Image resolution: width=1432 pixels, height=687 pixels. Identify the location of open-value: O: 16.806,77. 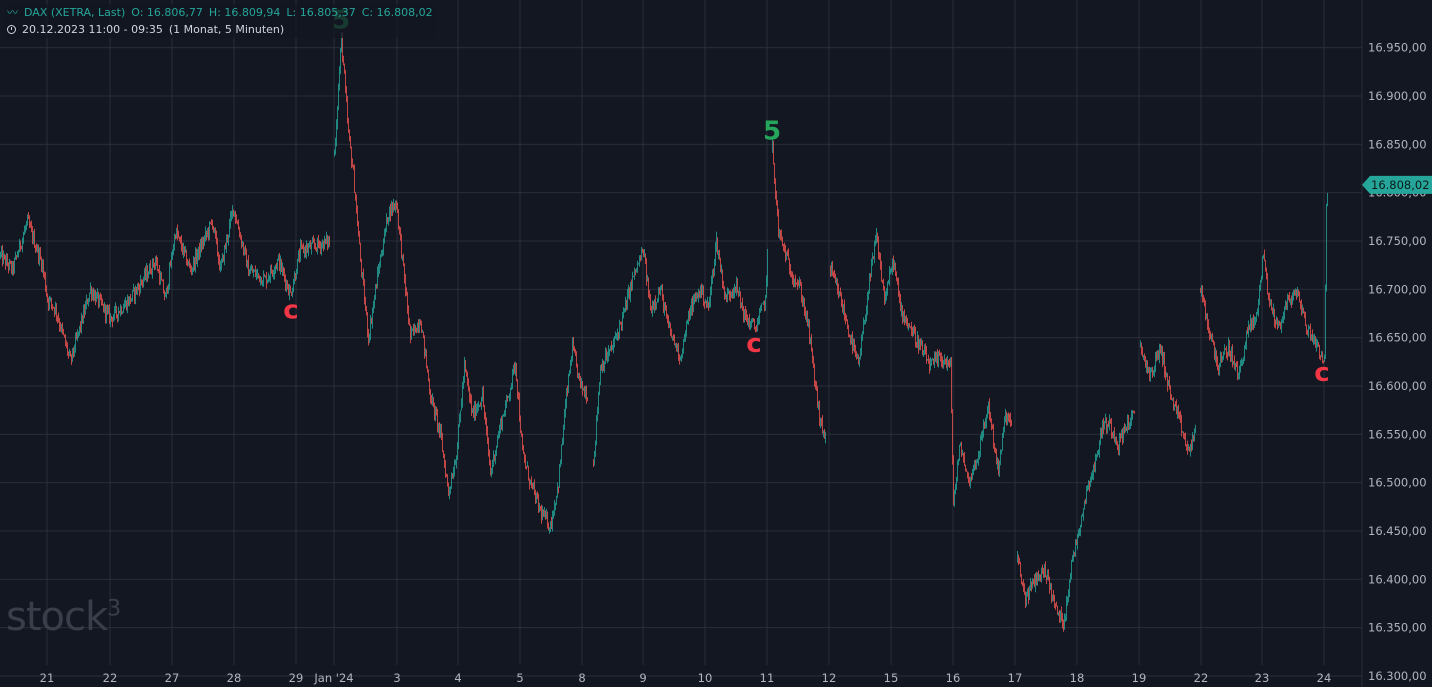
(167, 12).